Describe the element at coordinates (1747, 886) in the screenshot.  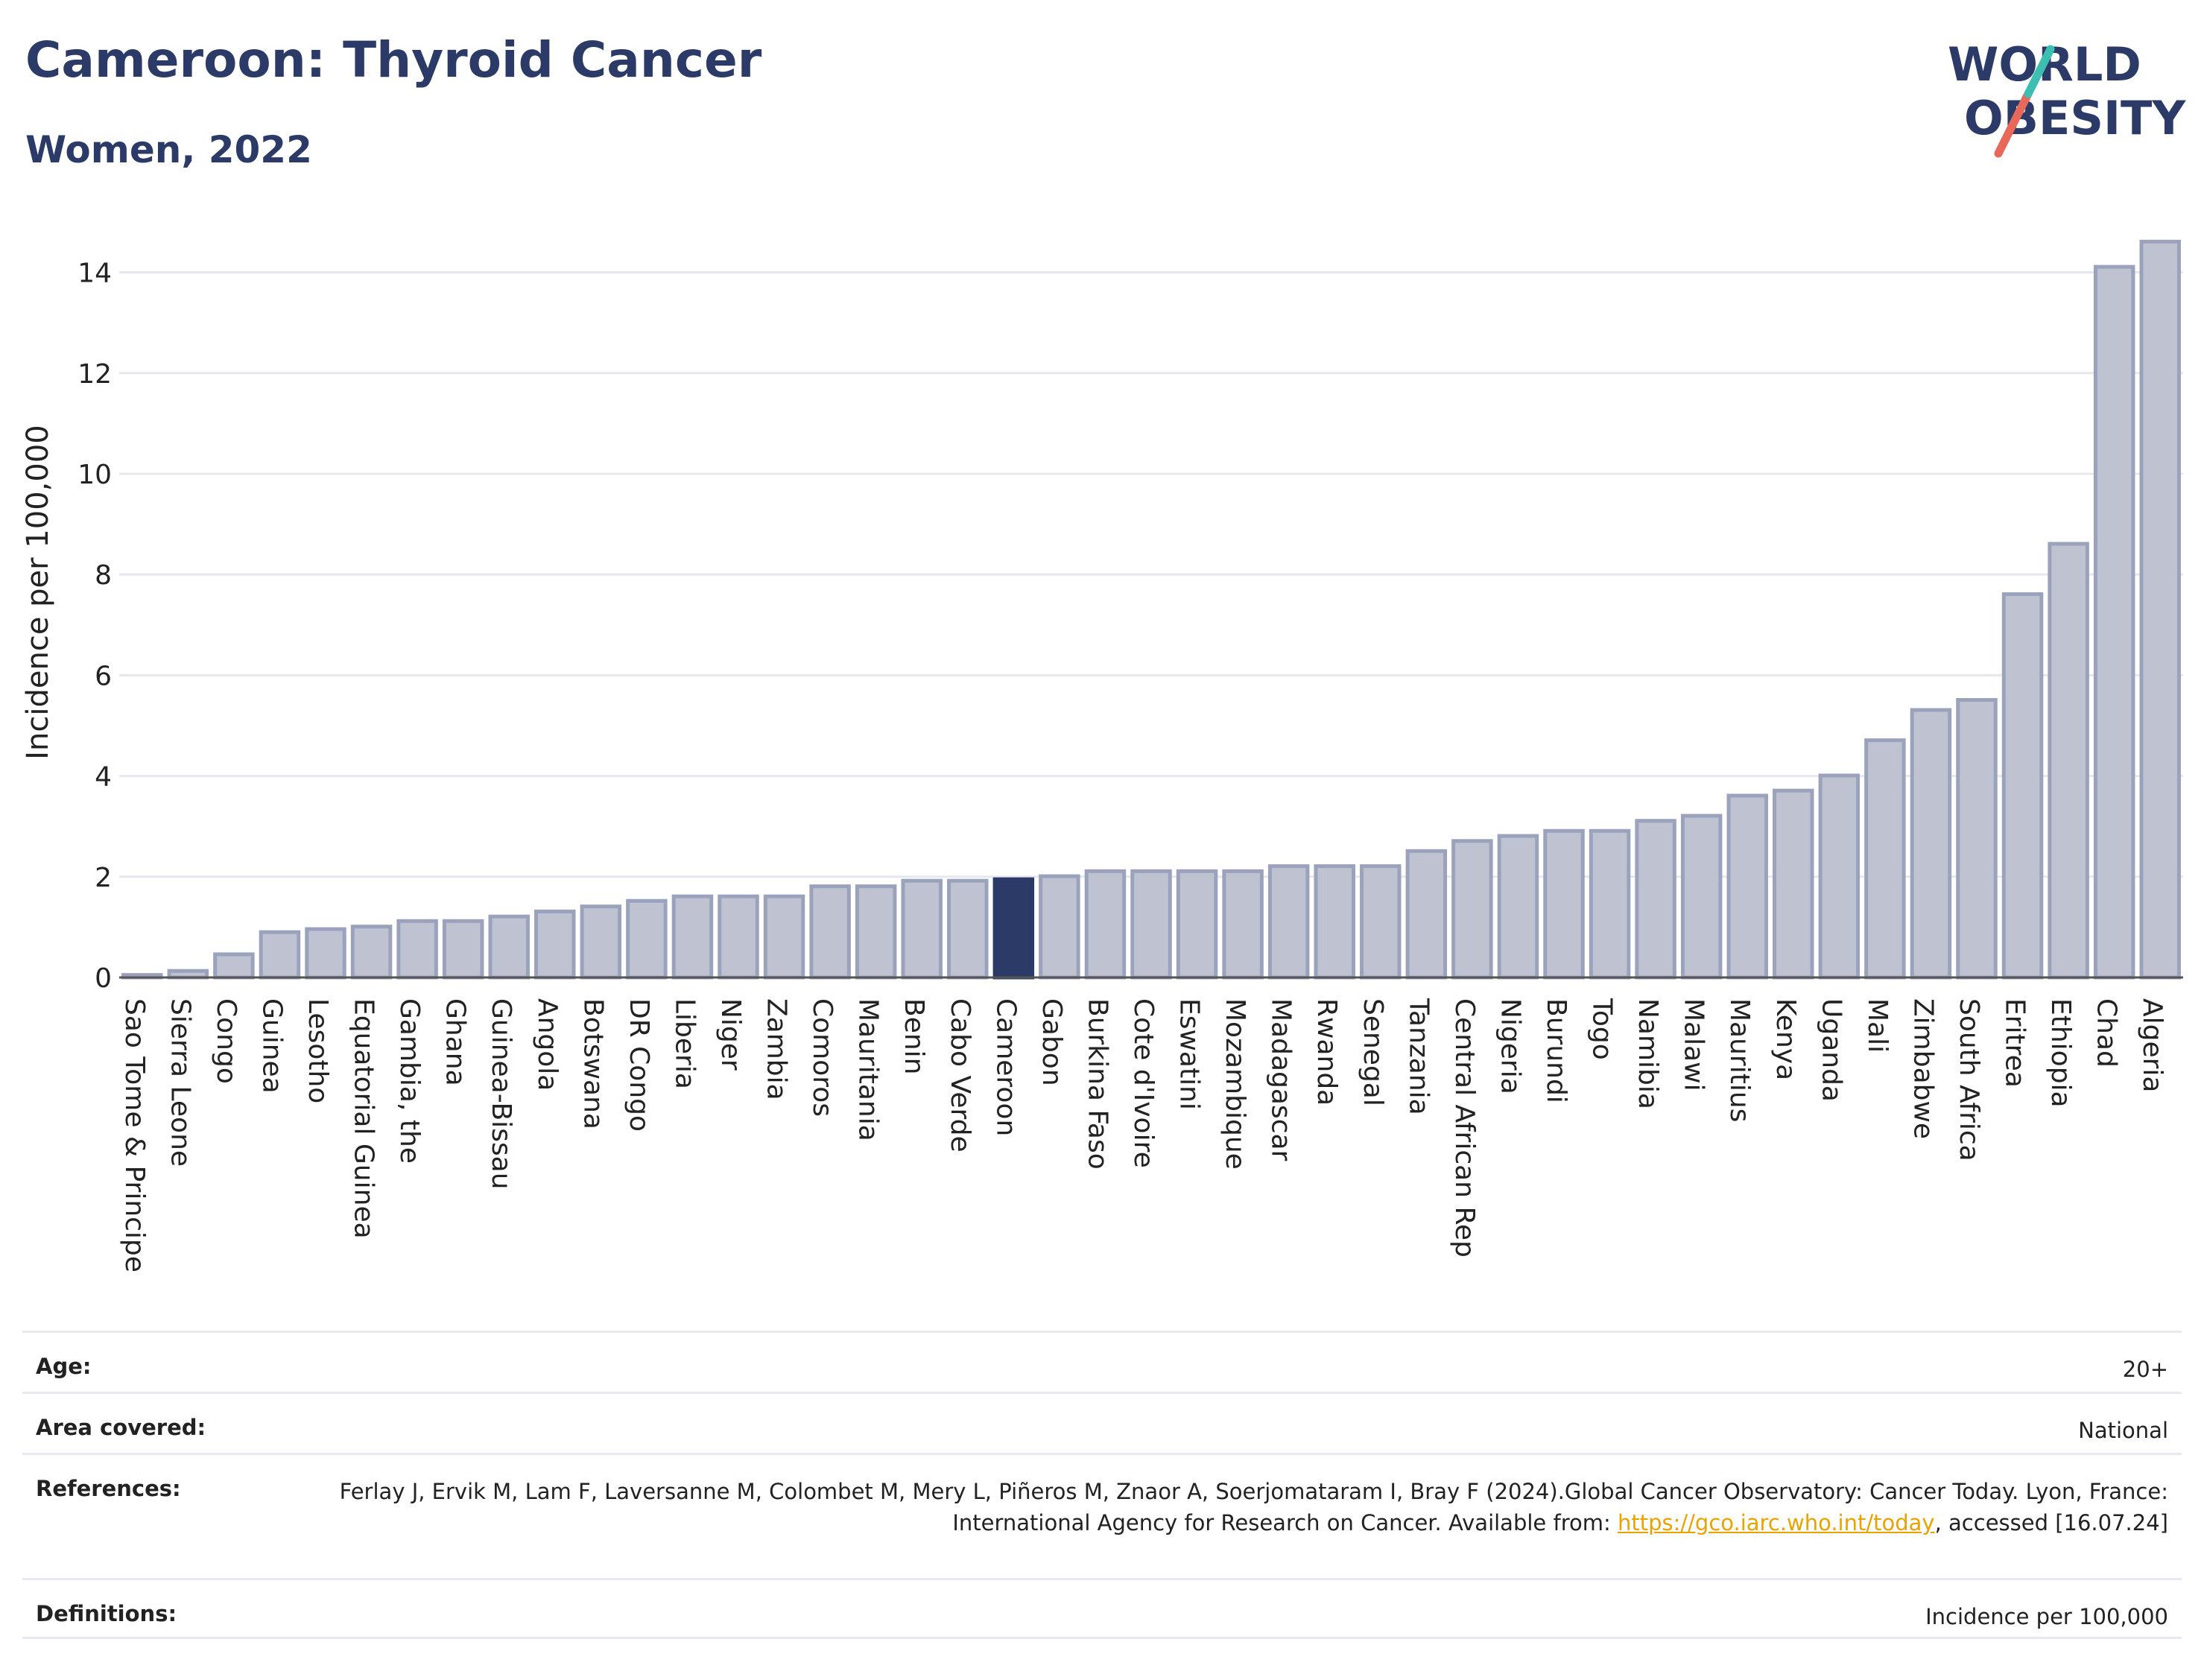
I see `bar-mauritius` at that location.